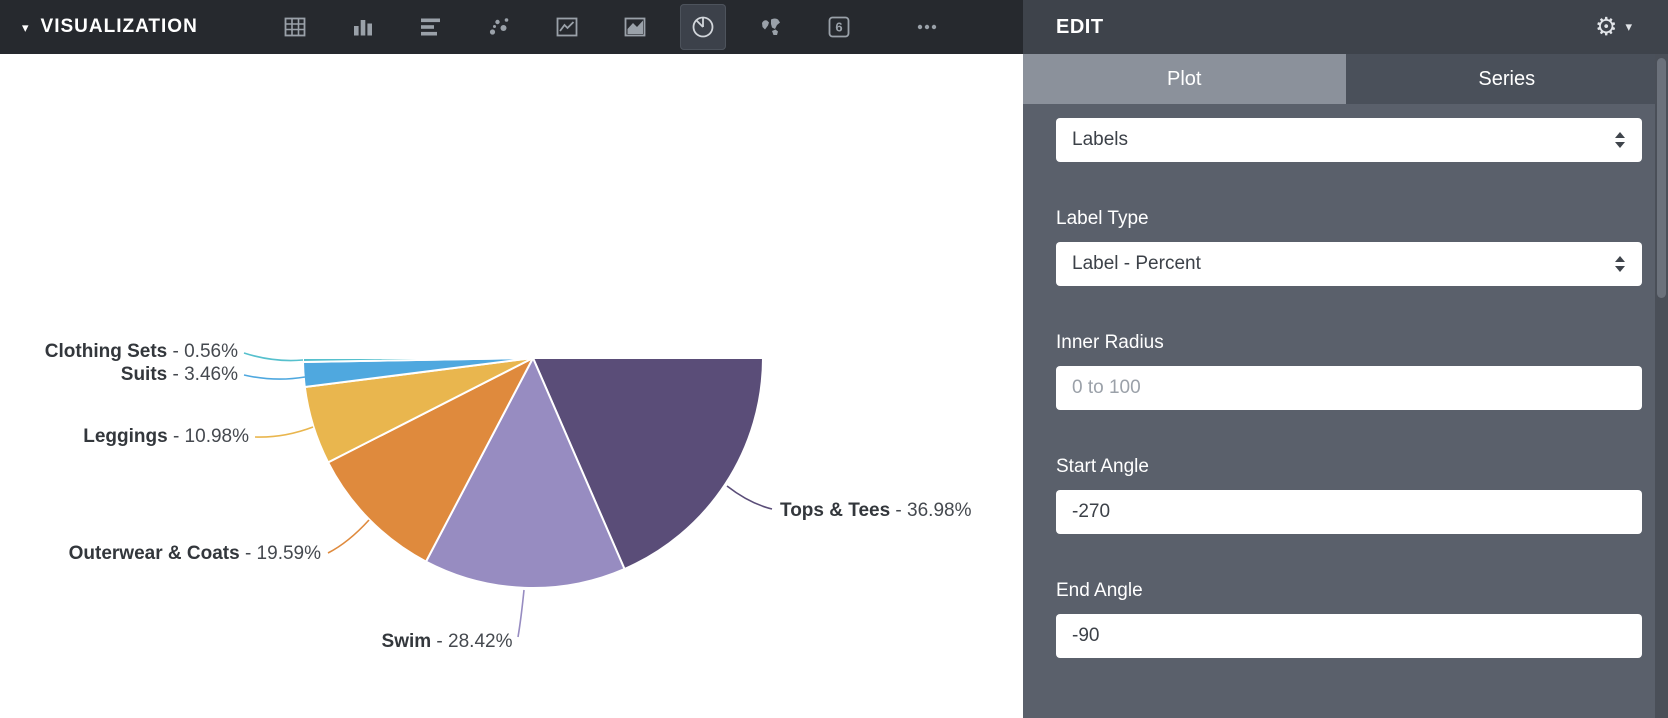 The width and height of the screenshot is (1668, 718). I want to click on label-type-select-value: Label - Percent, so click(1136, 263).